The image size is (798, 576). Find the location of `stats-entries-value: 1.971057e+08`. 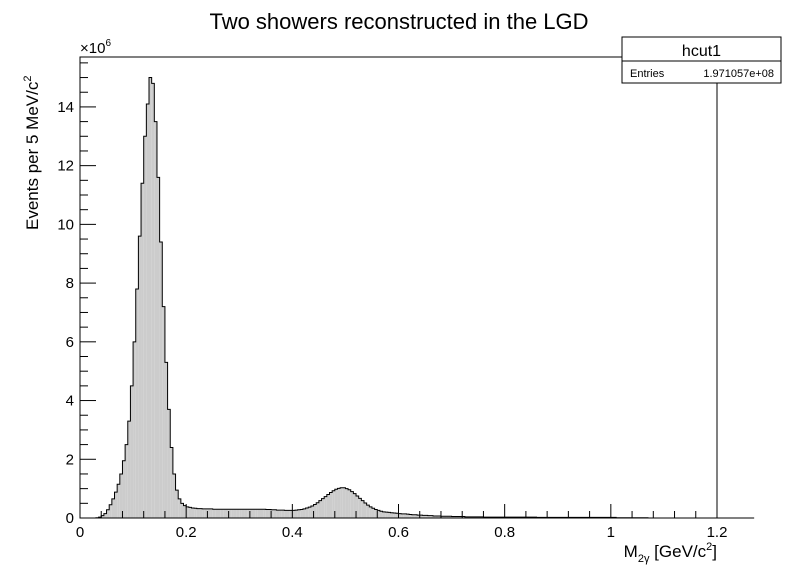

stats-entries-value: 1.971057e+08 is located at coordinates (738, 74).